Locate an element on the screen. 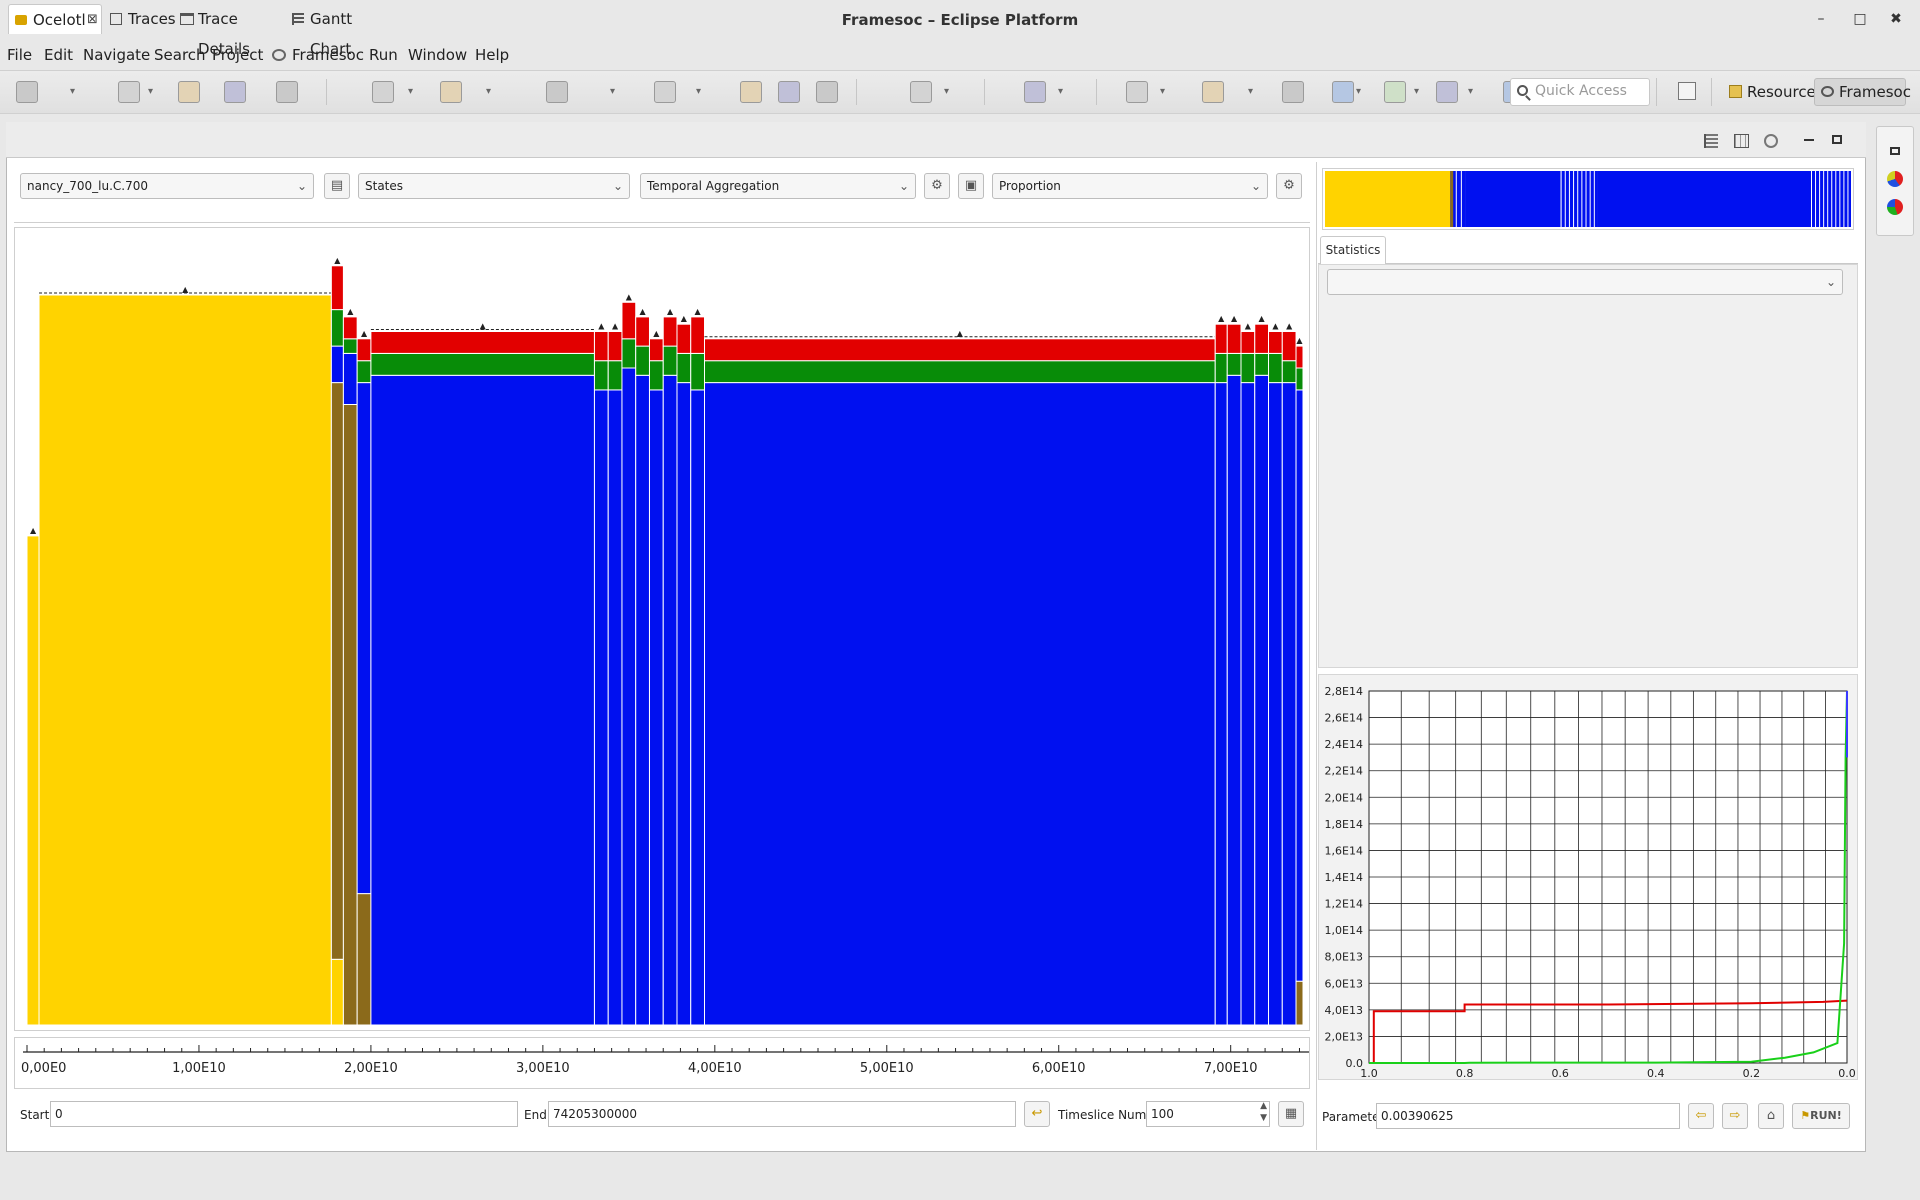 The image size is (1920, 1200). menu-search: Search is located at coordinates (180, 55).